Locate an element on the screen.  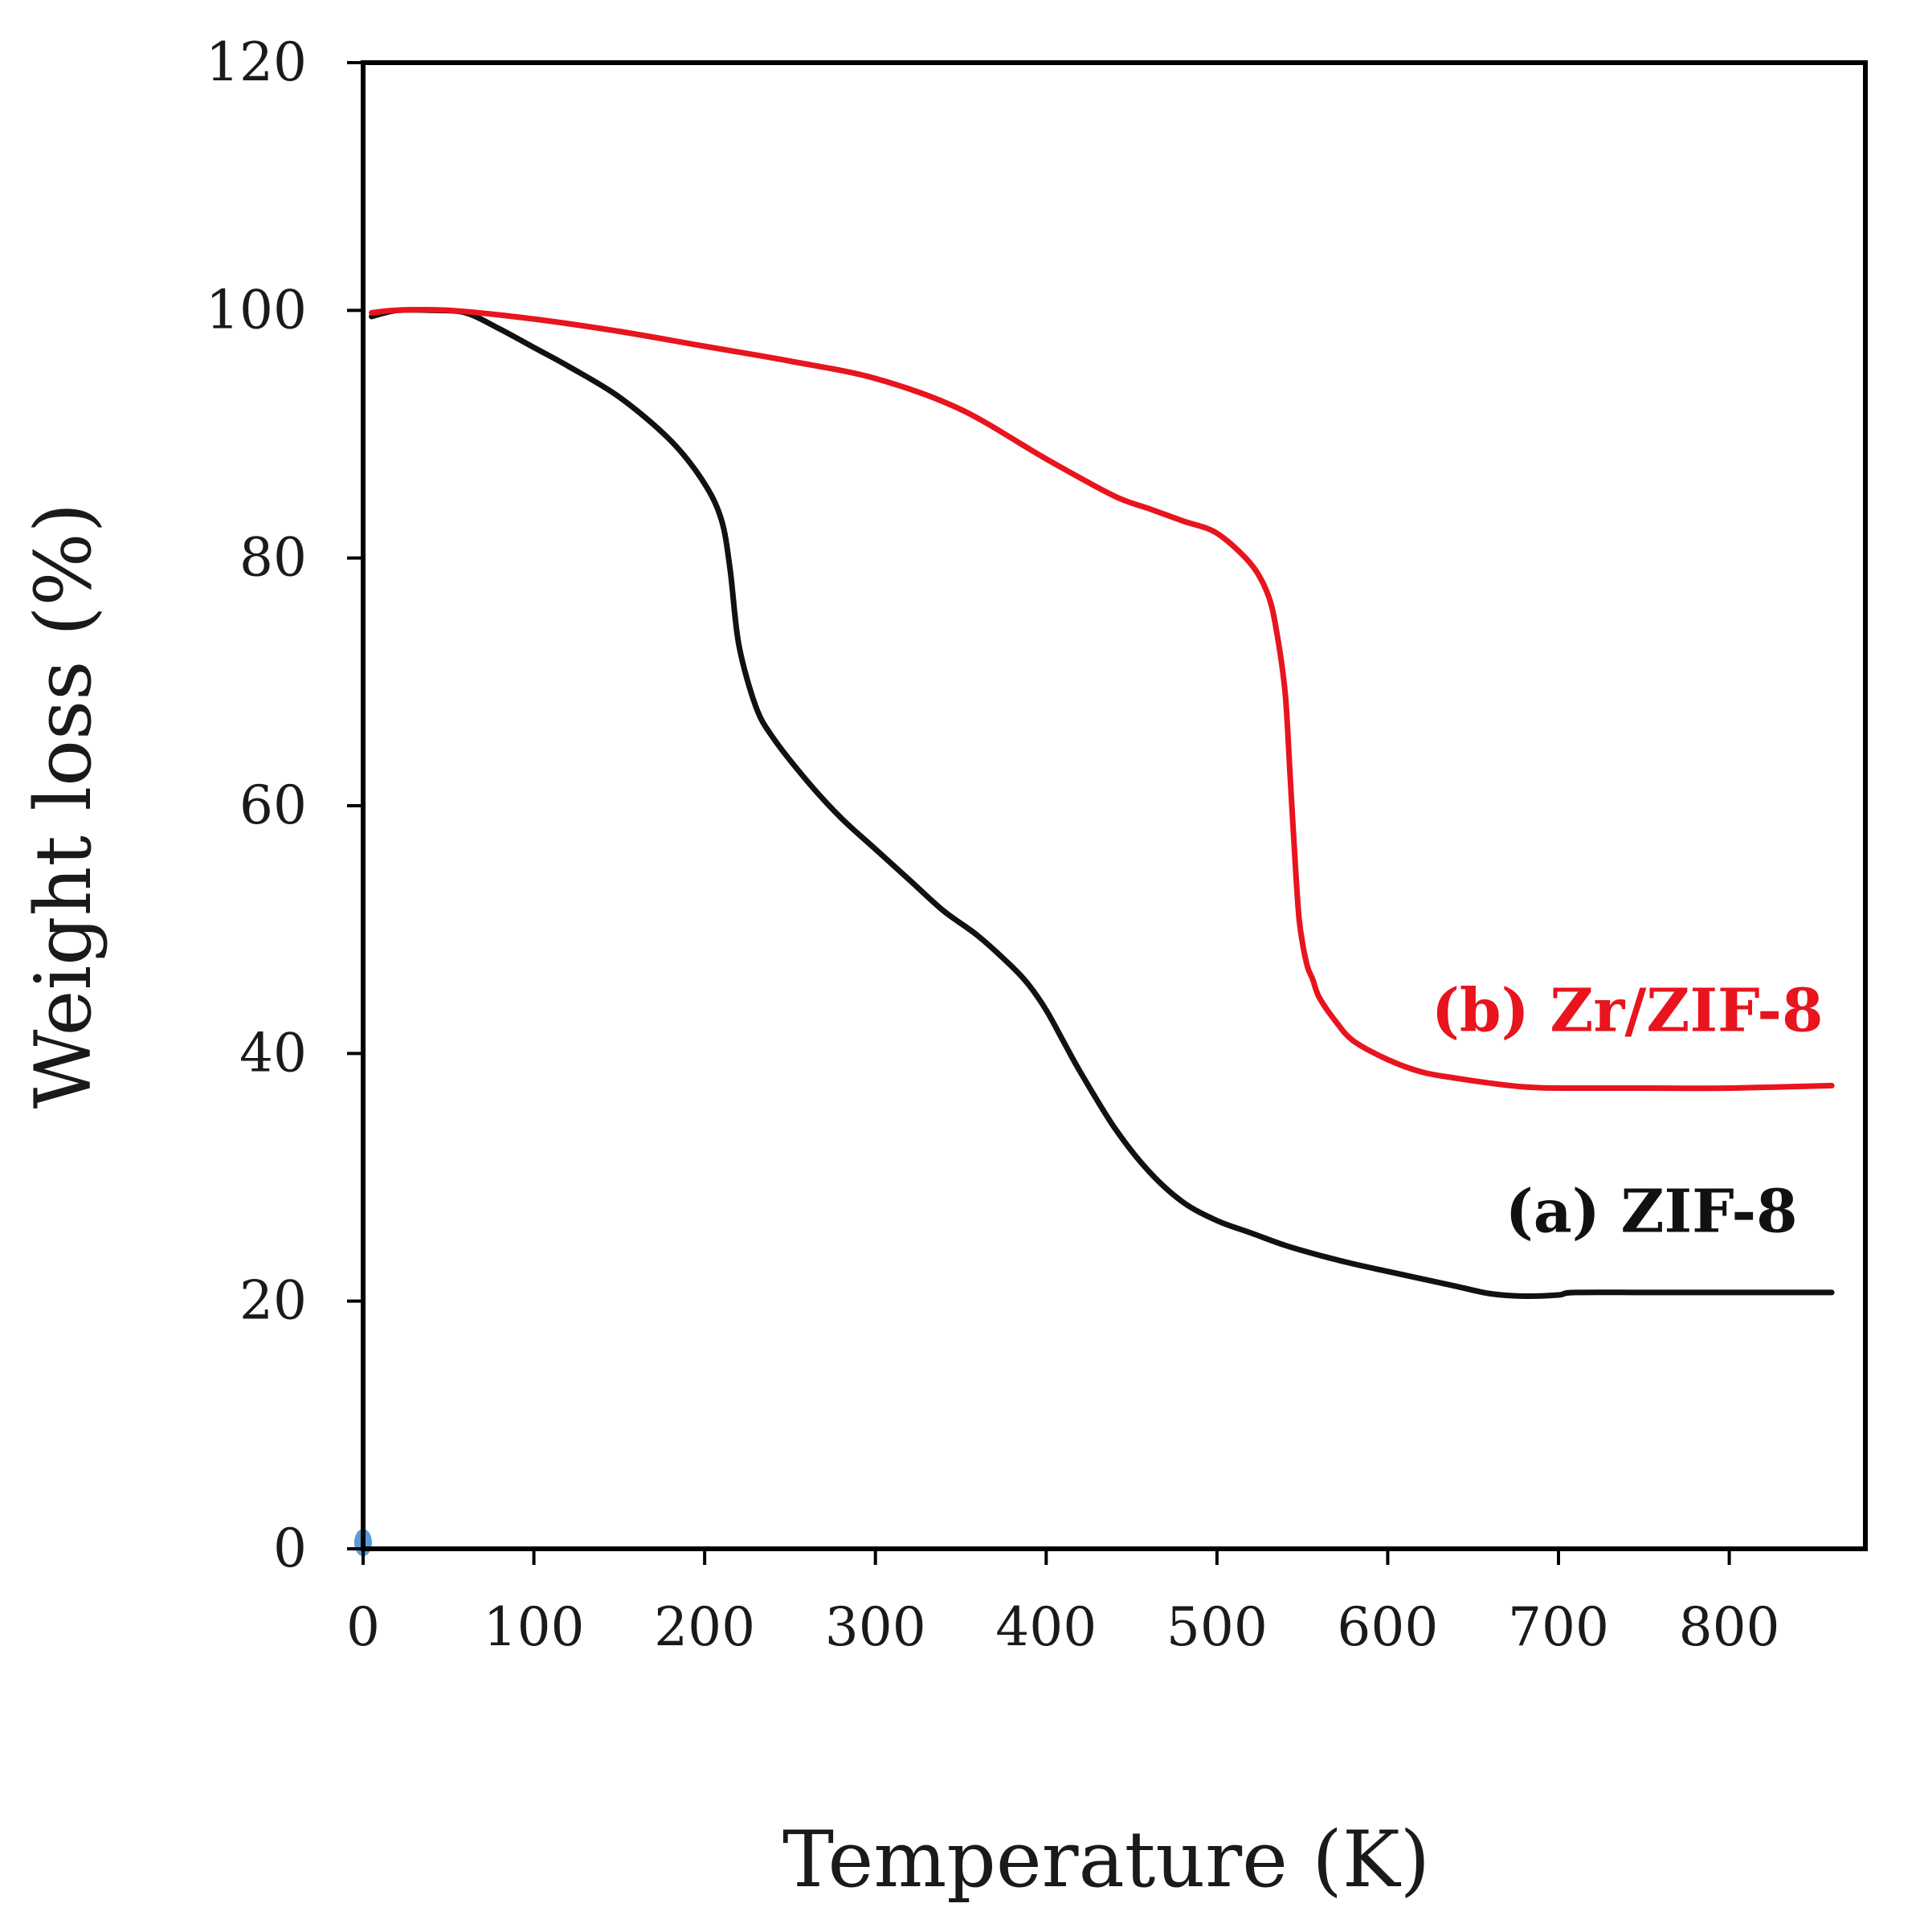
x-tick-label: 200 is located at coordinates (704, 1627).